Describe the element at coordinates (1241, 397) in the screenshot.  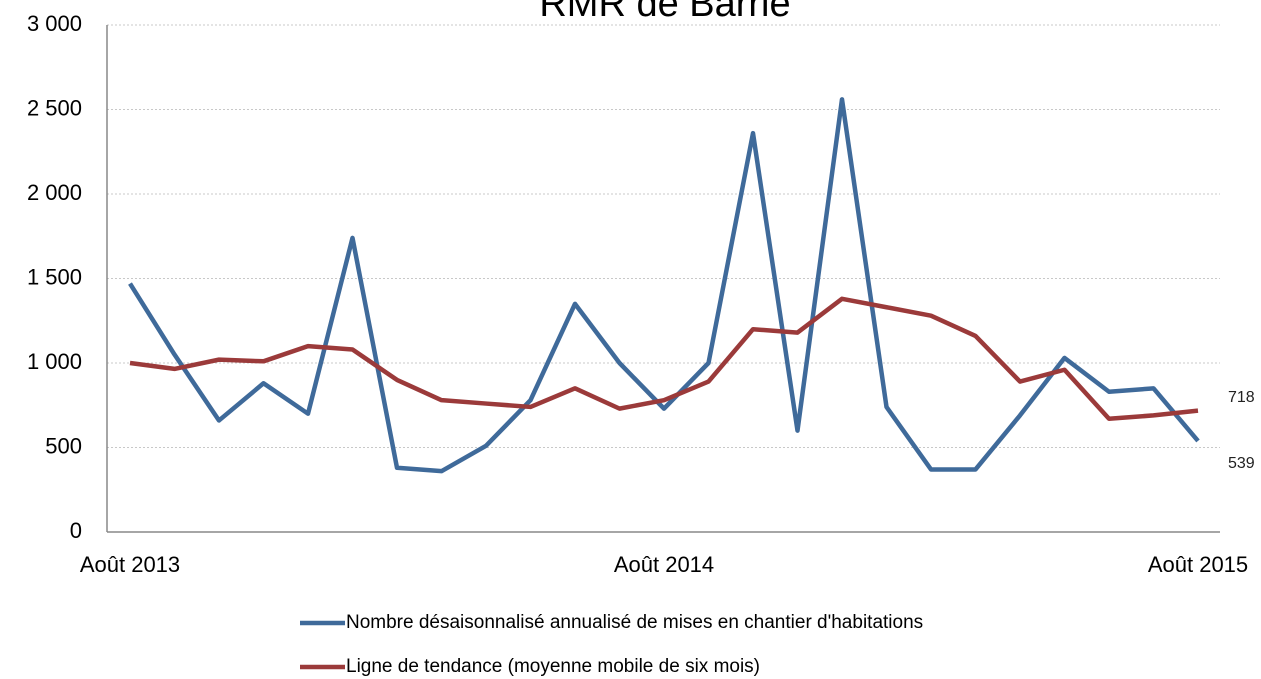
I see `data-label: 718` at that location.